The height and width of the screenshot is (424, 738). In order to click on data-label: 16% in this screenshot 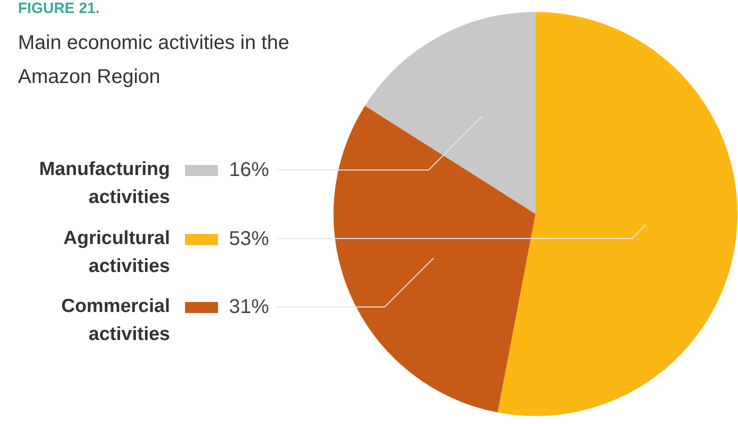, I will do `click(249, 170)`.